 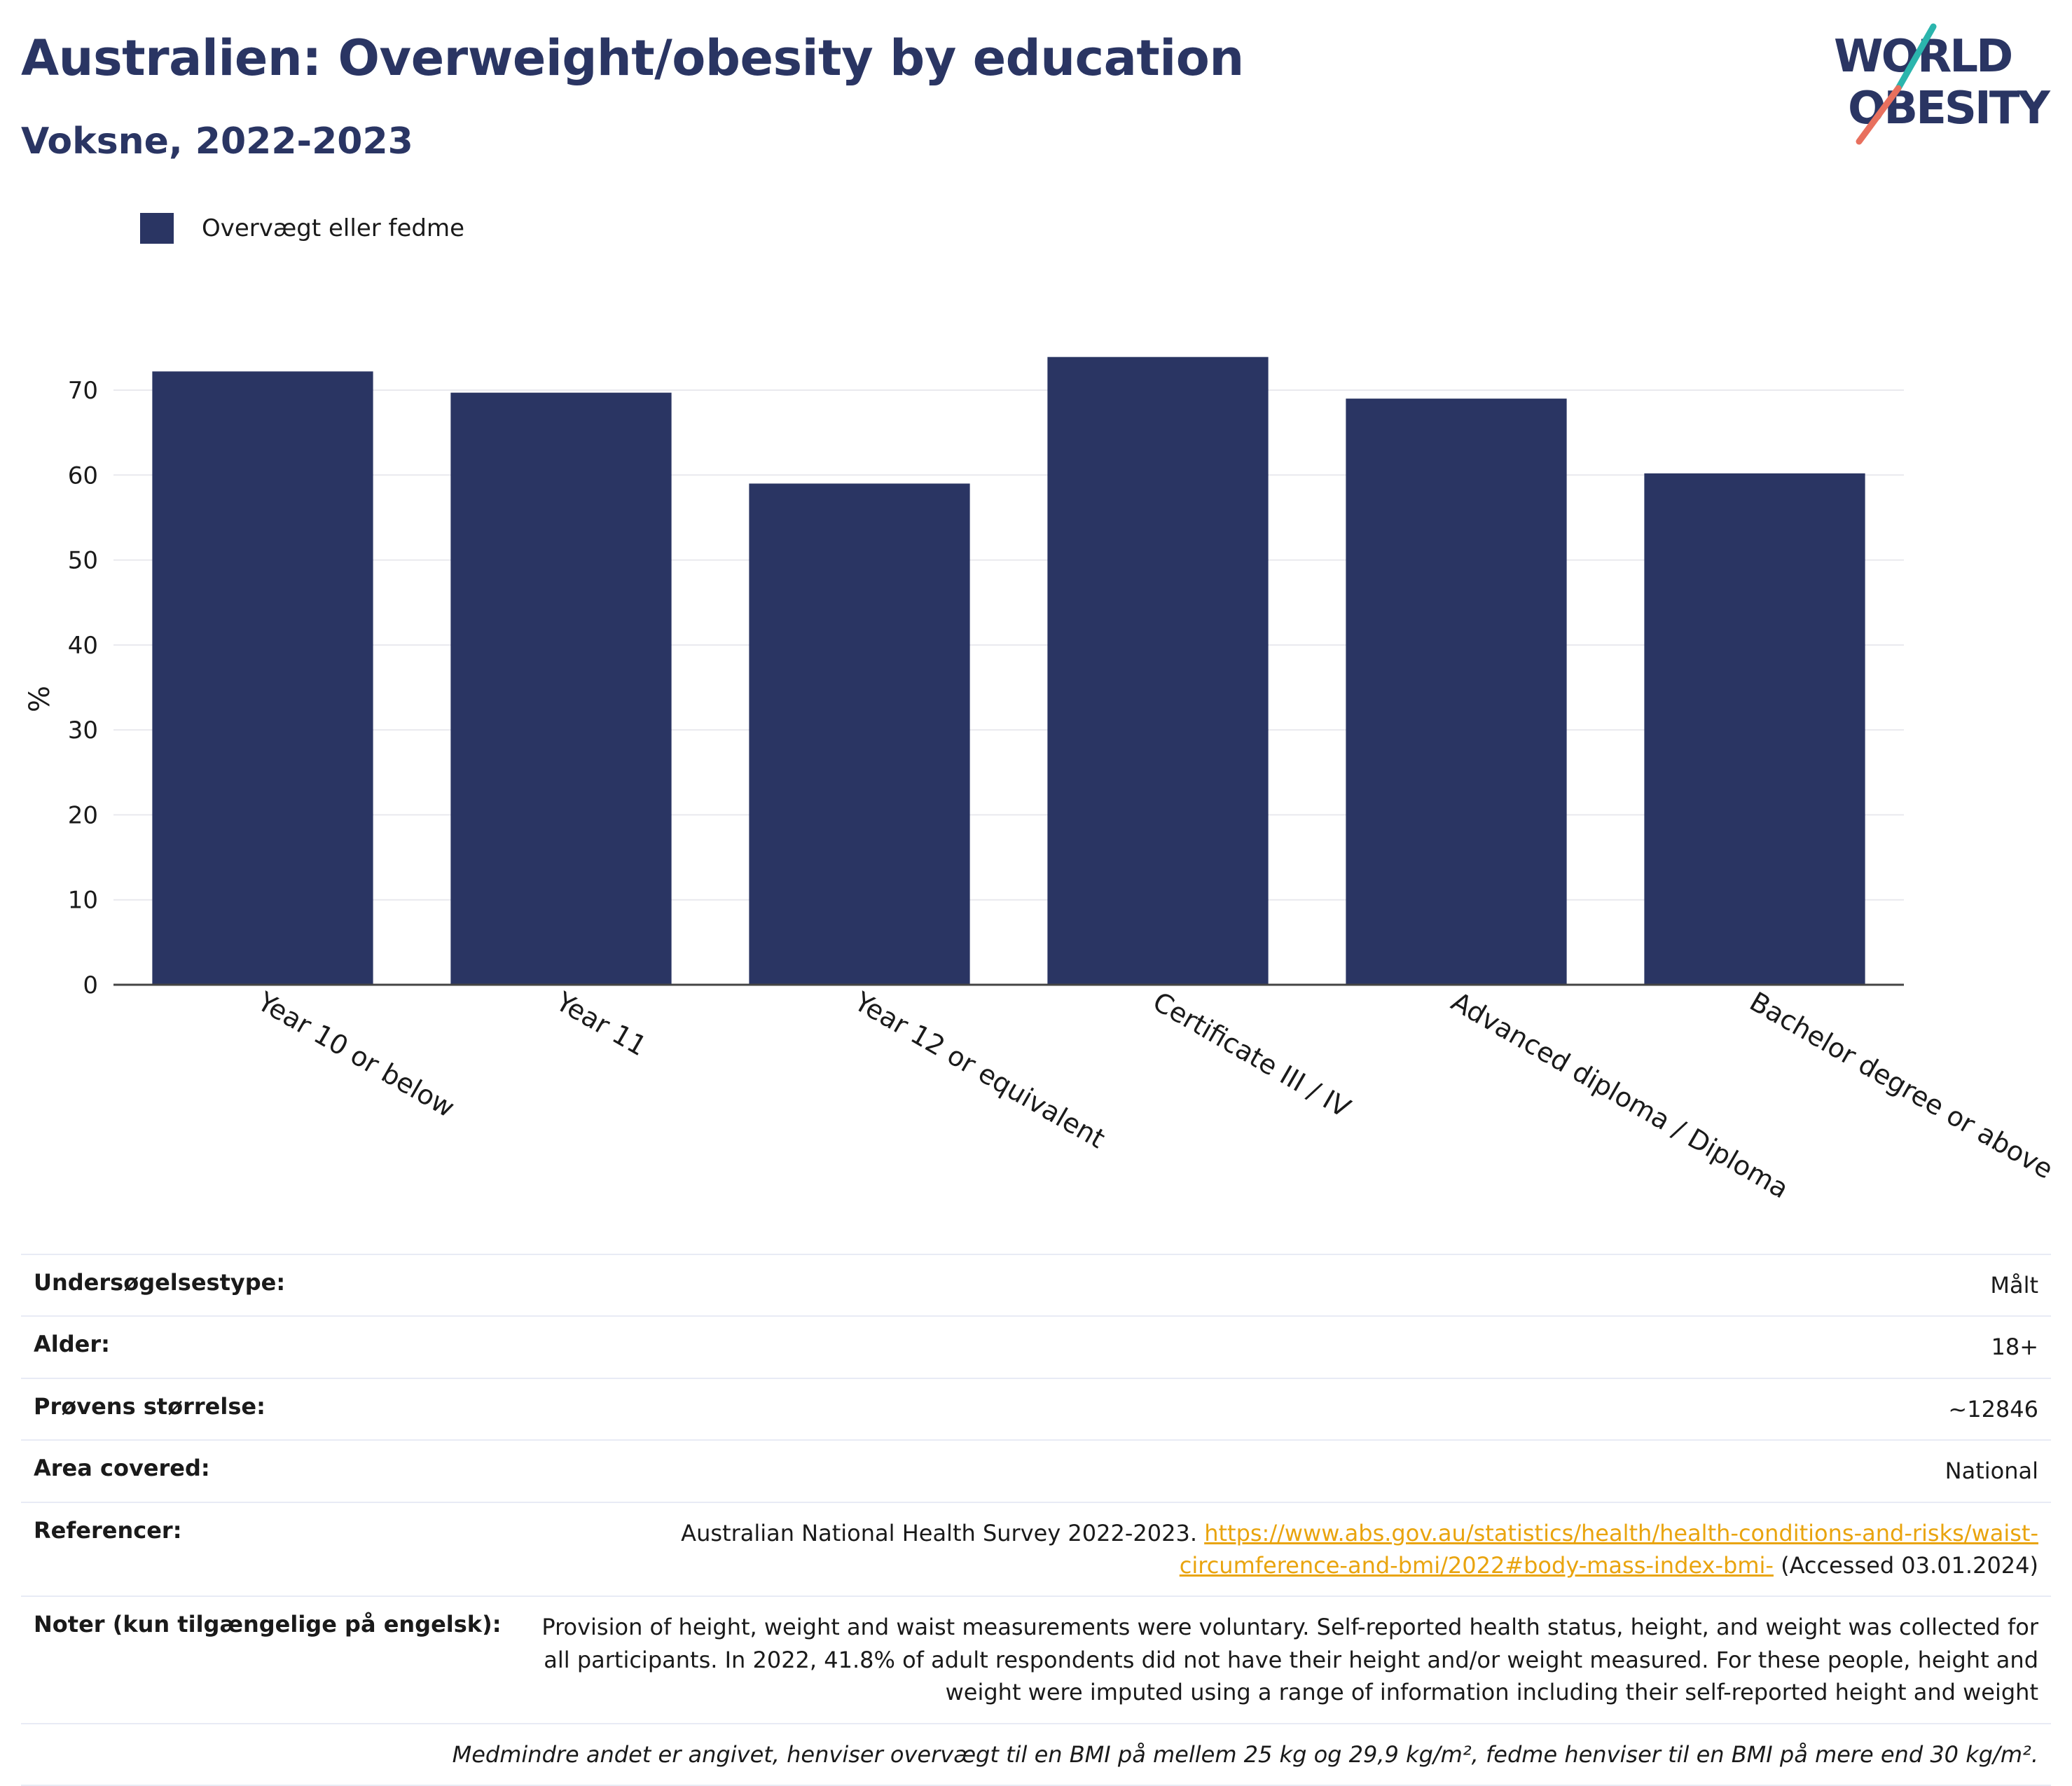 What do you see at coordinates (602, 1024) in the screenshot?
I see `x-tick-label: Year 11` at bounding box center [602, 1024].